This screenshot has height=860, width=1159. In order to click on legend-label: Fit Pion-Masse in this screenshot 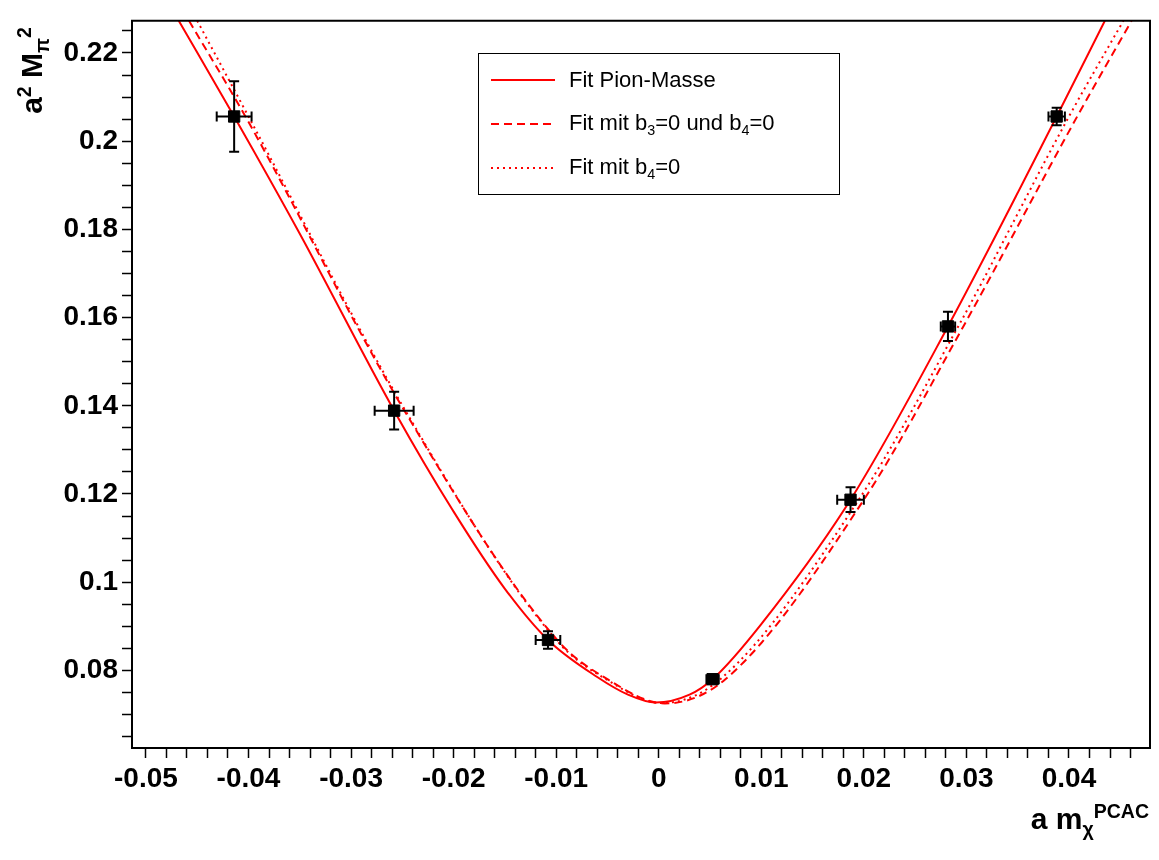, I will do `click(642, 80)`.